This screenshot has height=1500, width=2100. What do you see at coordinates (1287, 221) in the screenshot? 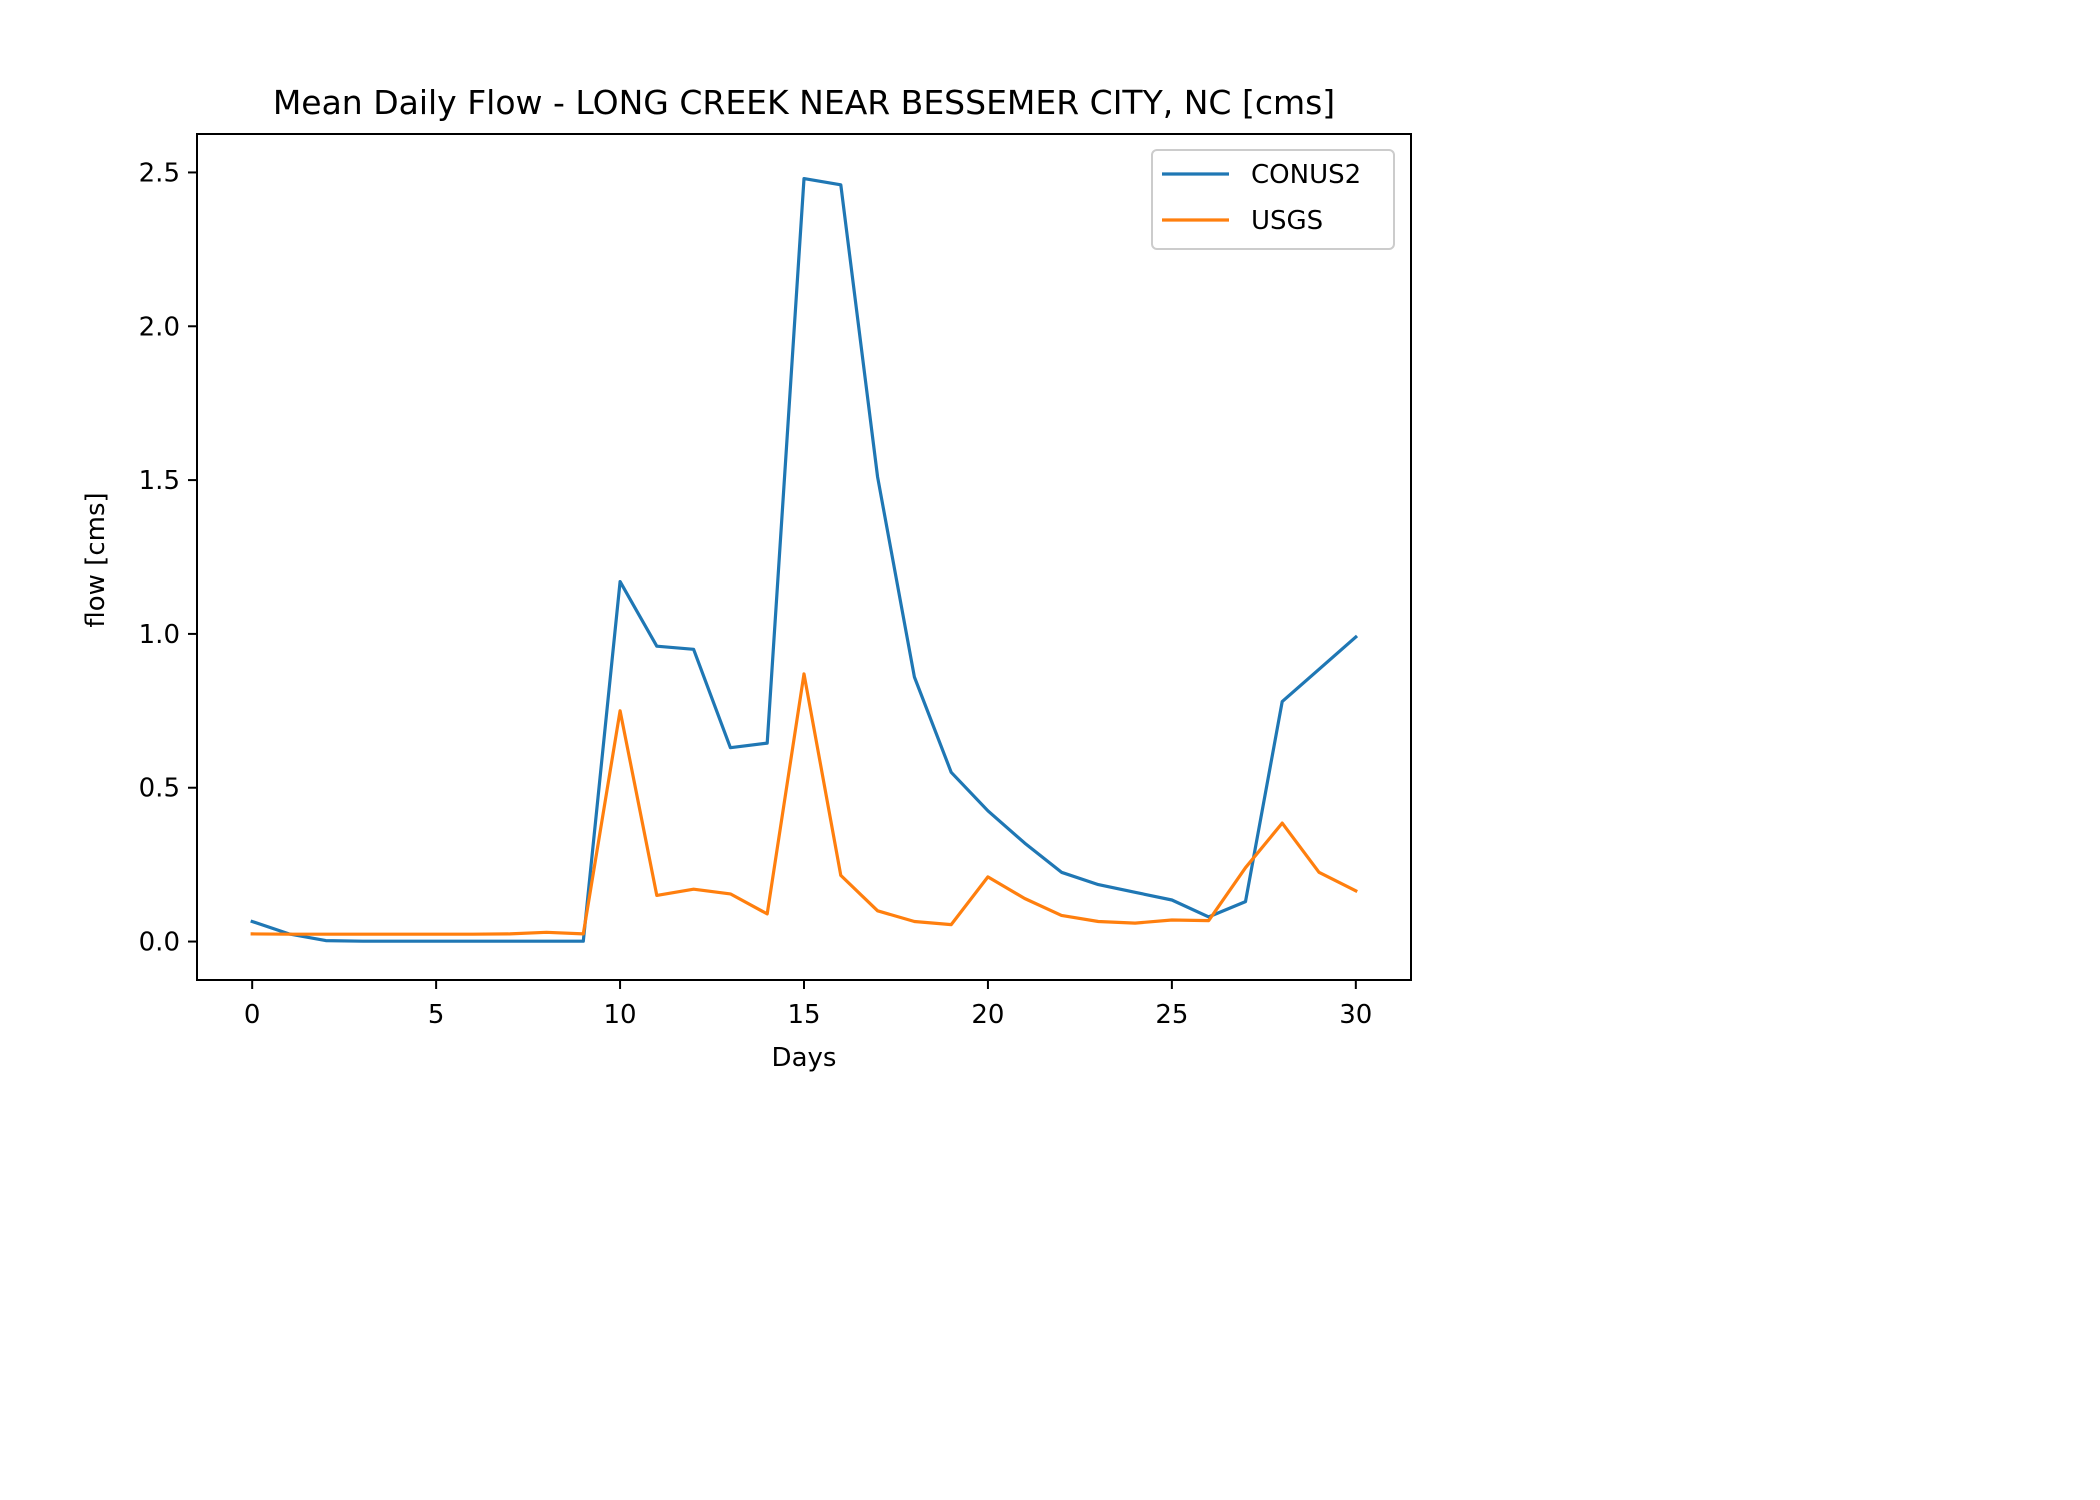
I see `legend-label-usgs: USGS` at bounding box center [1287, 221].